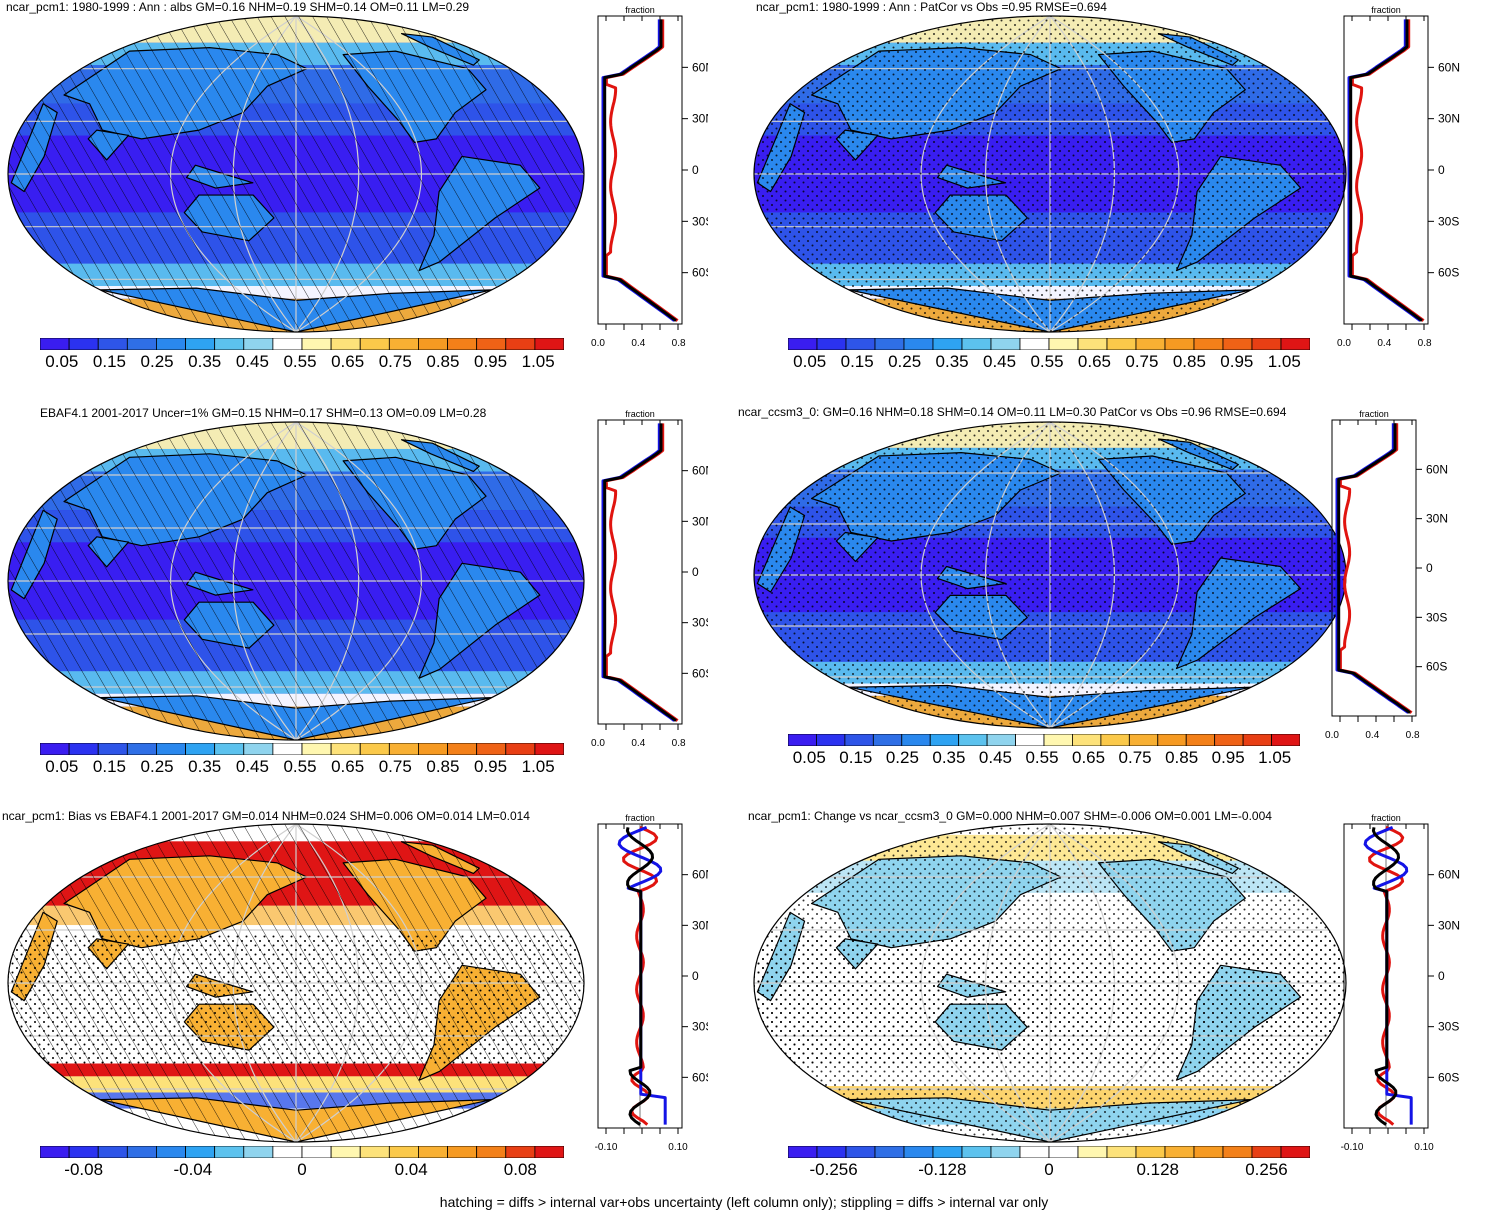 Image resolution: width=1488 pixels, height=1212 pixels. I want to click on zonal-profile-6: fraction 60N 30N 0 30S 60S -0.10 0.10, so click(1400, 983).